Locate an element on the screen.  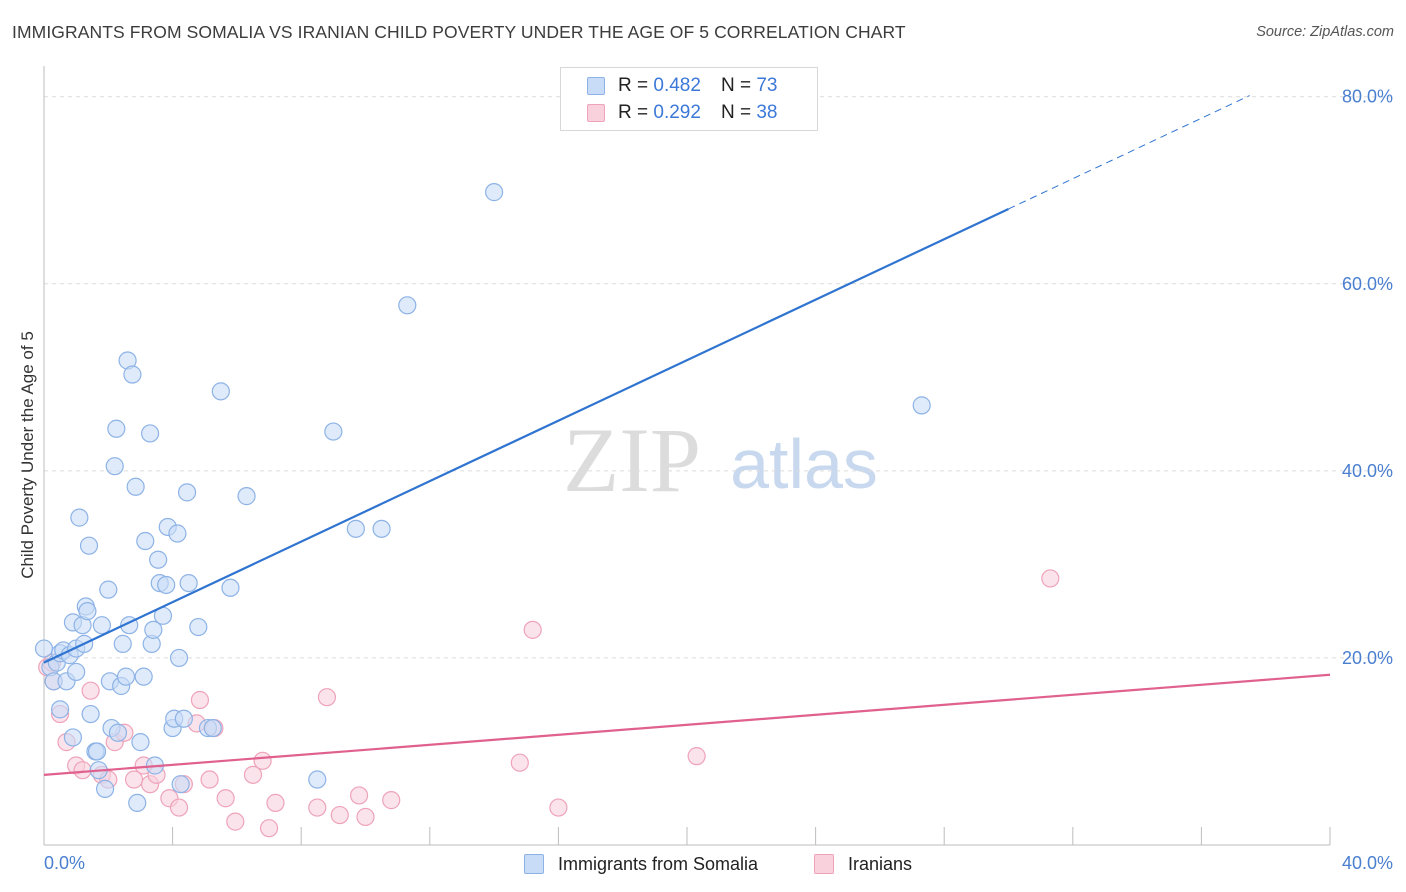
legend-somalia-r: 0.482 is located at coordinates (677, 85).